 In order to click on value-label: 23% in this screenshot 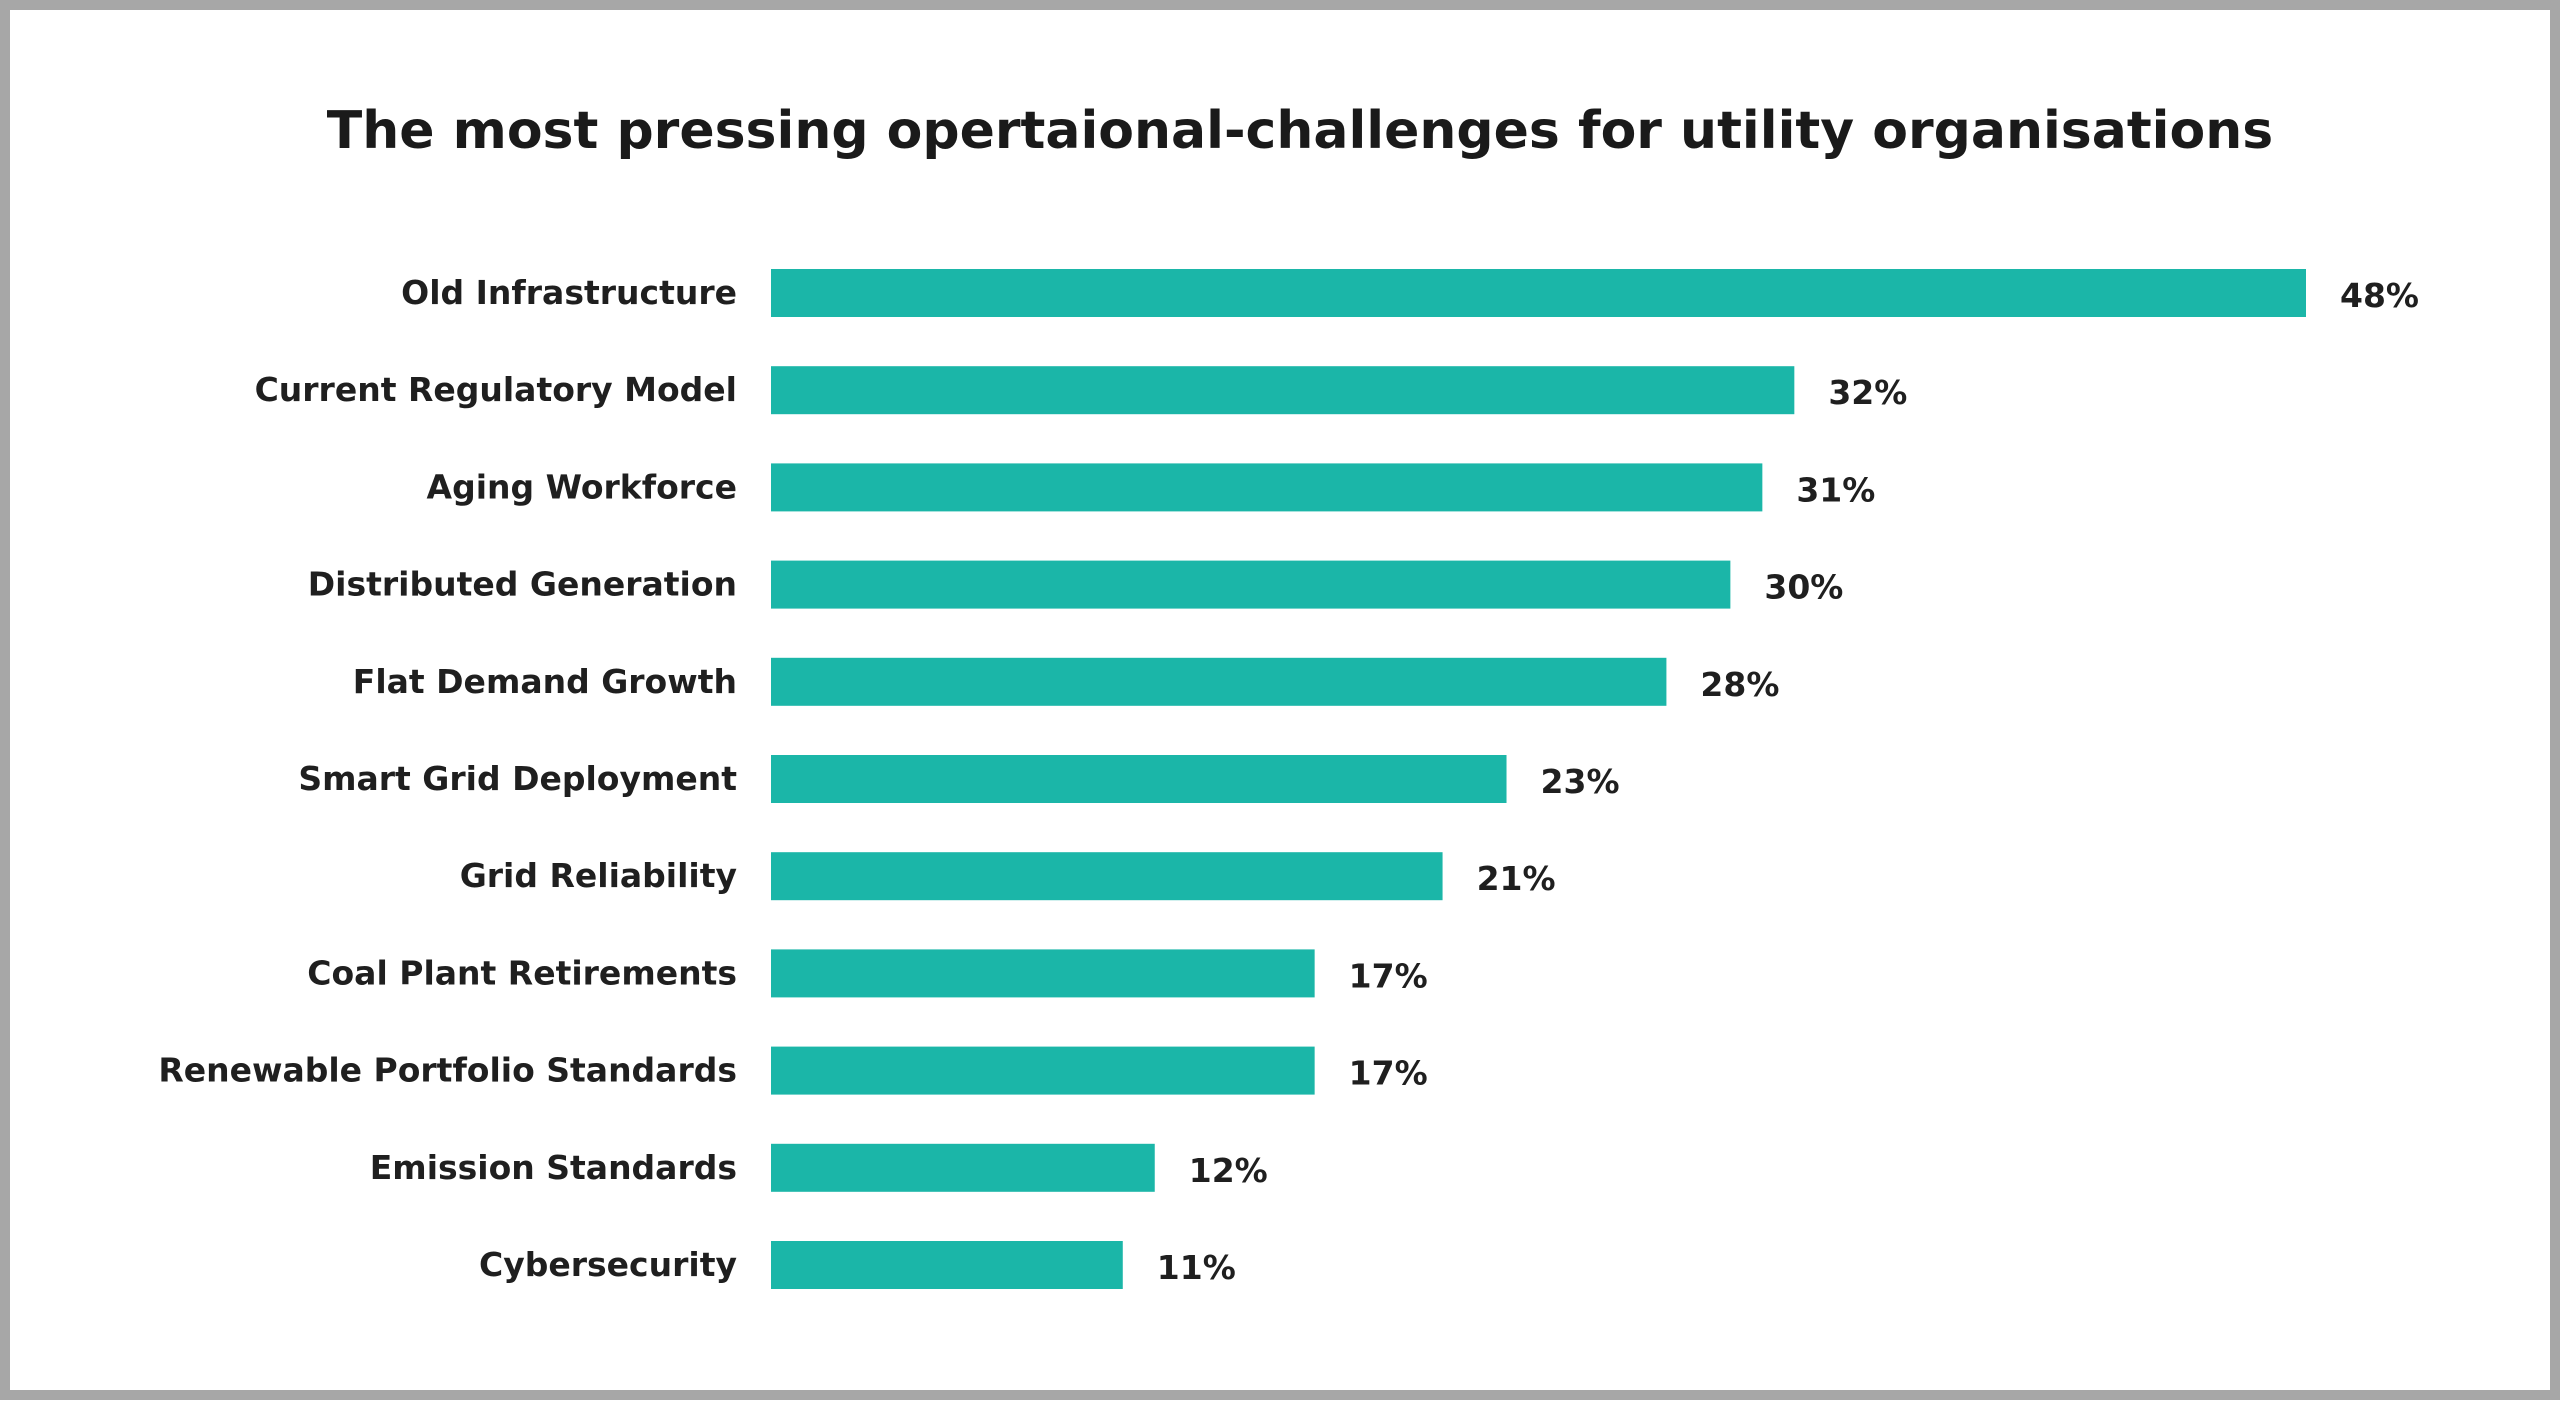, I will do `click(1580, 781)`.